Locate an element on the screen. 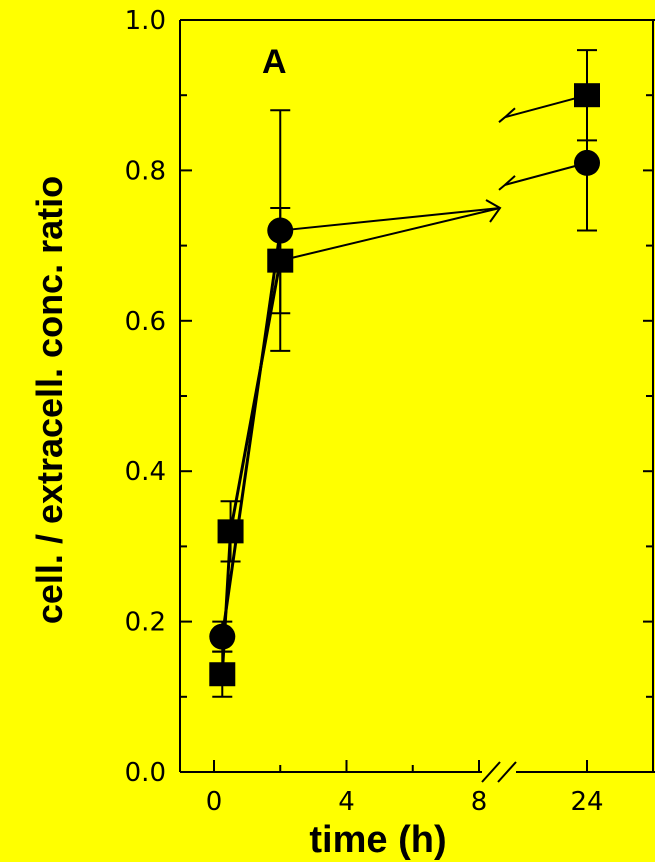 This screenshot has height=862, width=655. panel-label: A is located at coordinates (274, 62).